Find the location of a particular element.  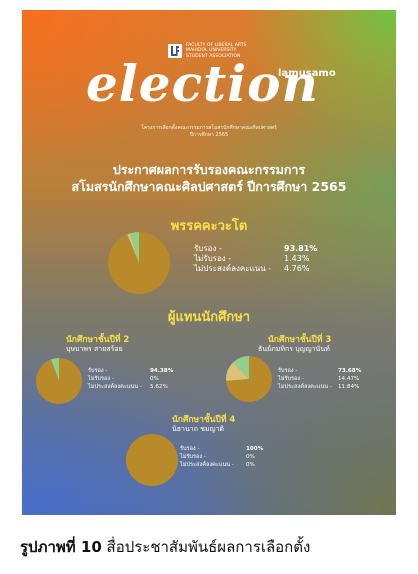

candidate-year4-abstain-label: ไม่ประสงค์ลงคะแนน - is located at coordinates (207, 465).